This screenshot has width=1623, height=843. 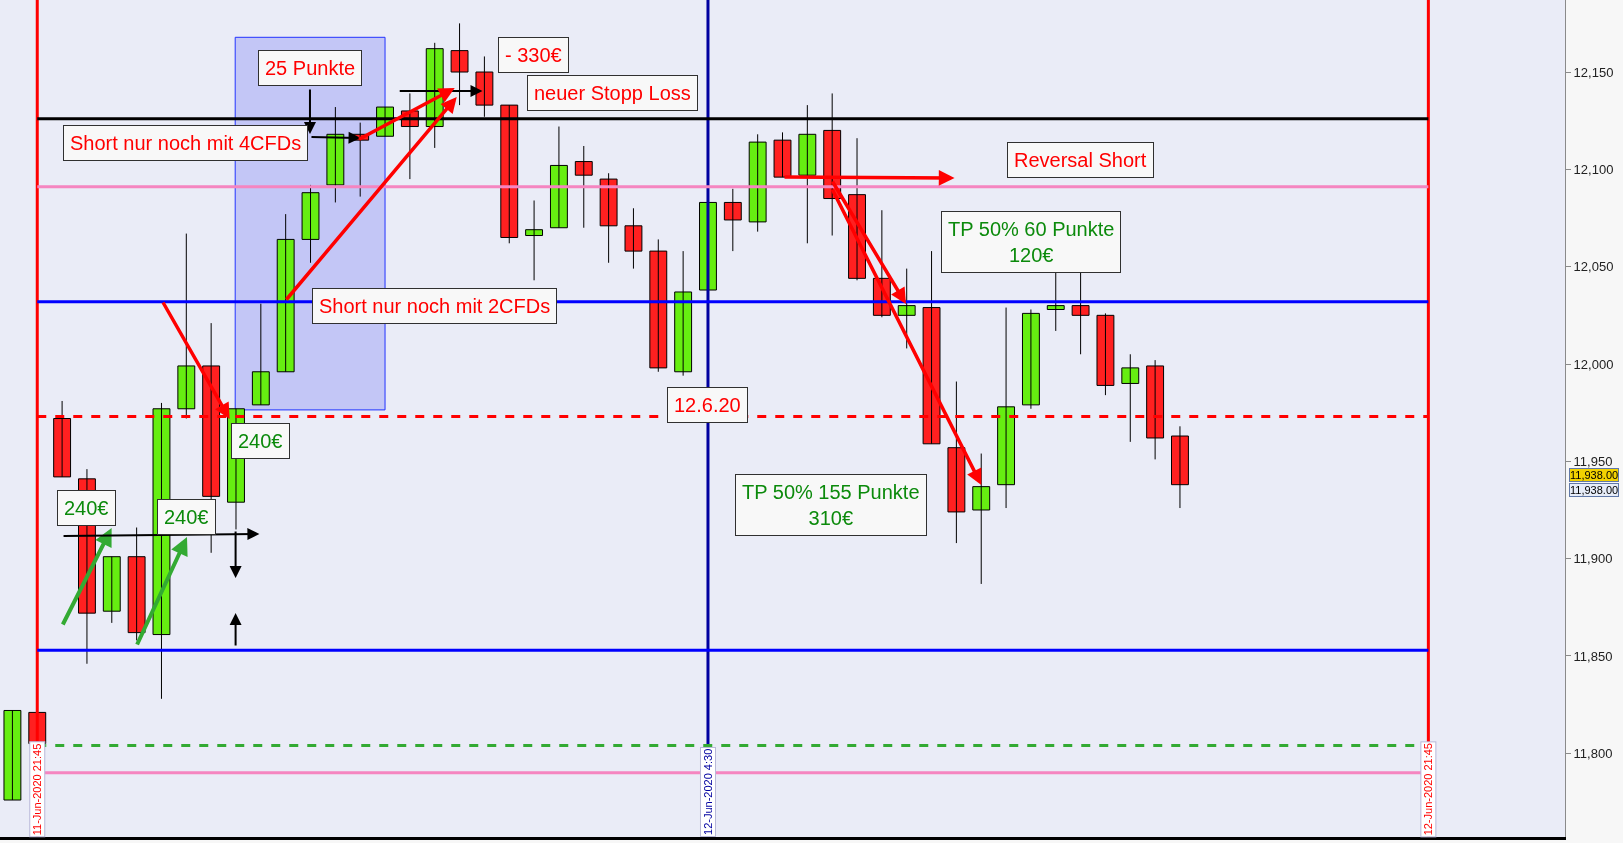 What do you see at coordinates (1593, 364) in the screenshot?
I see `y-tick-label: 12,000` at bounding box center [1593, 364].